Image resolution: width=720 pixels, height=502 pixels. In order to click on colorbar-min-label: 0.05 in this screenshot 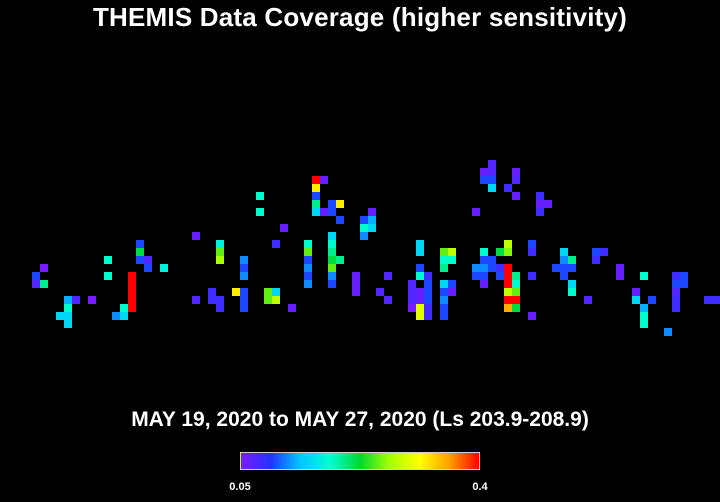, I will do `click(240, 487)`.